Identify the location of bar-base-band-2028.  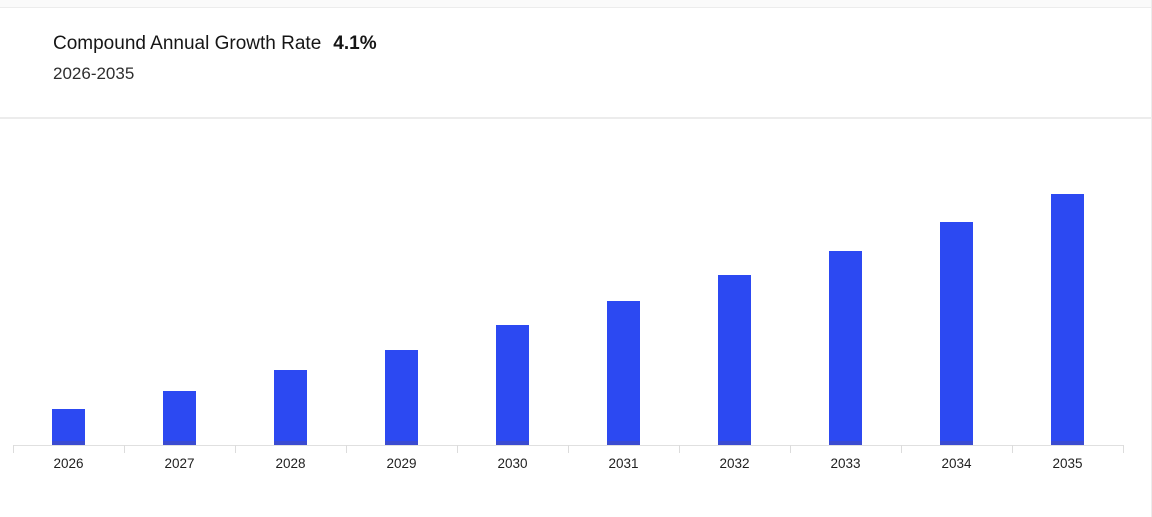
(290, 443).